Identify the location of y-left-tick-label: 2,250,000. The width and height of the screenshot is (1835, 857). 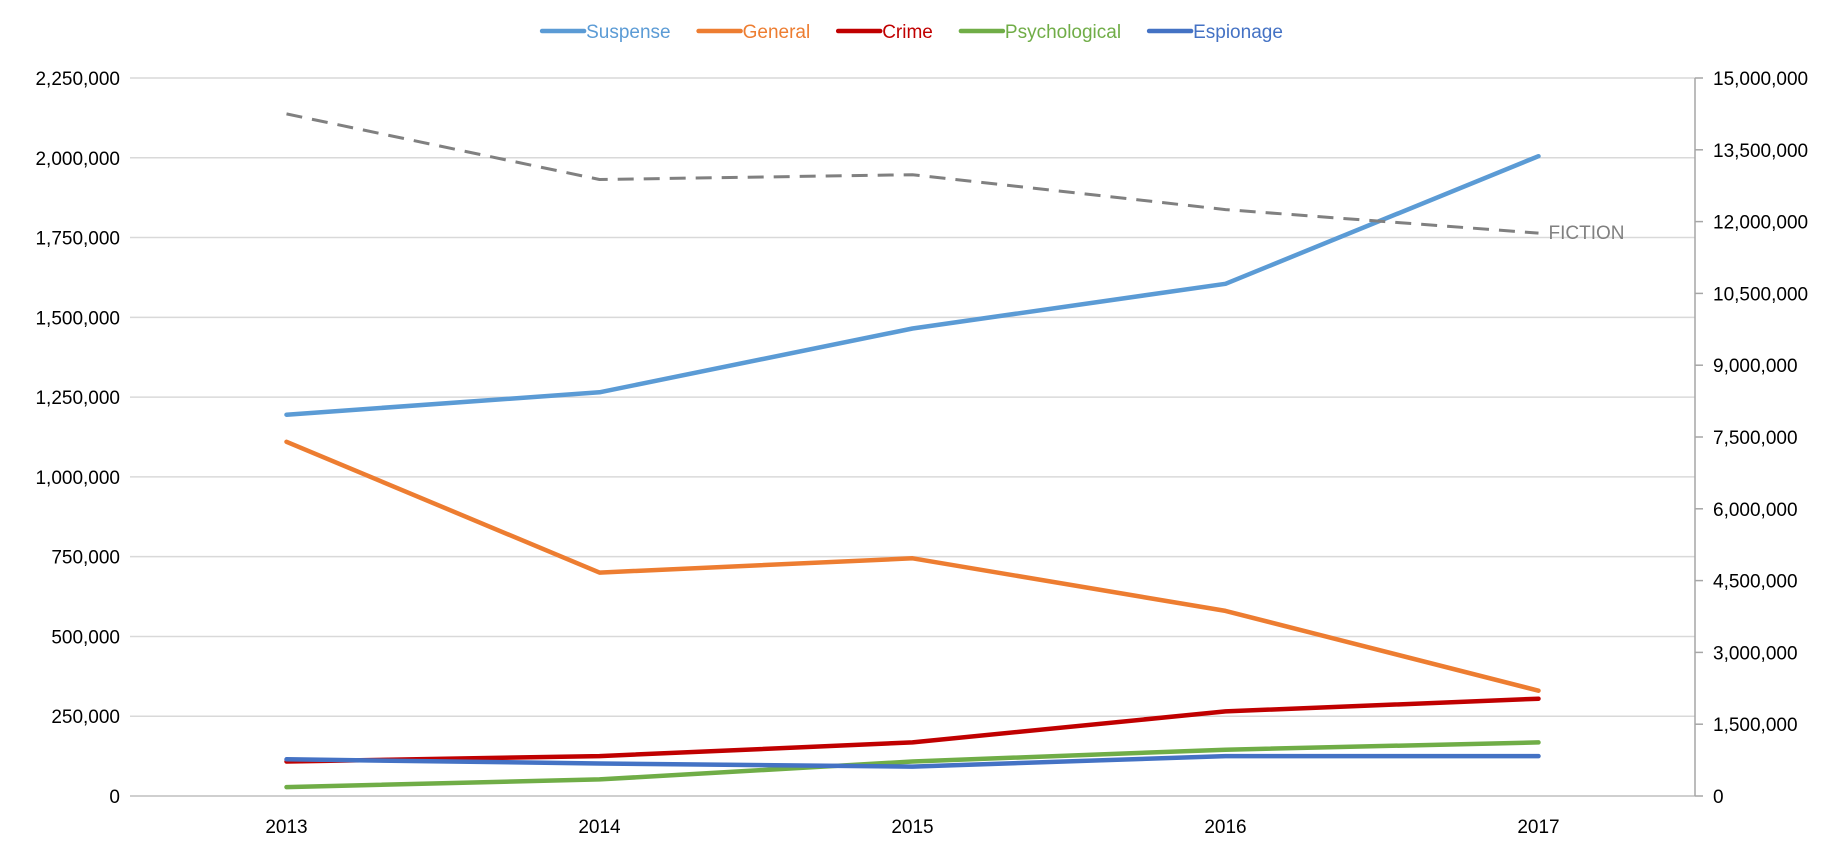
(77, 79).